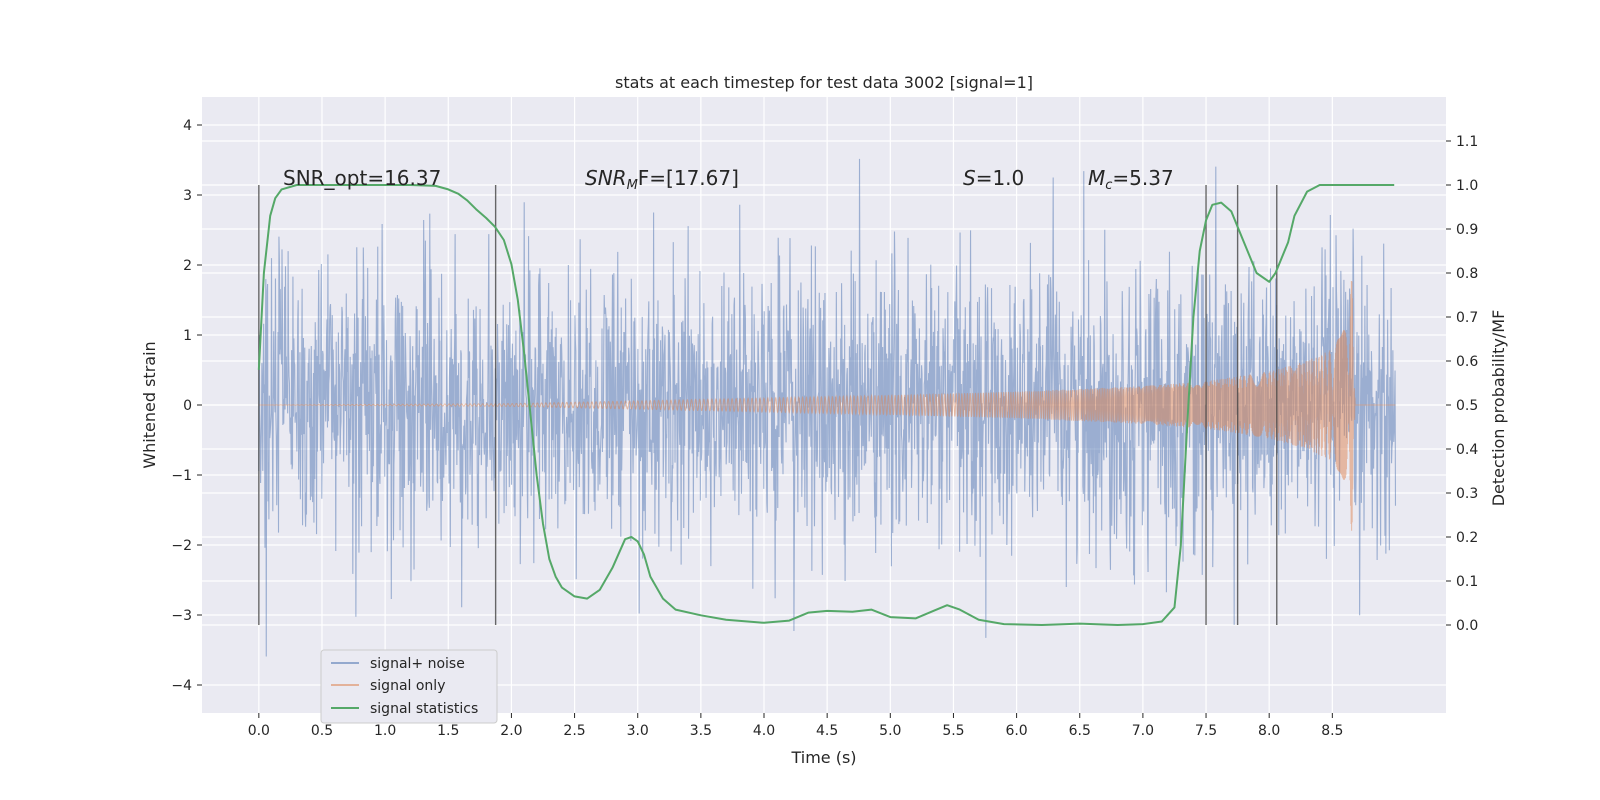  Describe the element at coordinates (1016, 731) in the screenshot. I see `x-tick-label: 6.0` at that location.